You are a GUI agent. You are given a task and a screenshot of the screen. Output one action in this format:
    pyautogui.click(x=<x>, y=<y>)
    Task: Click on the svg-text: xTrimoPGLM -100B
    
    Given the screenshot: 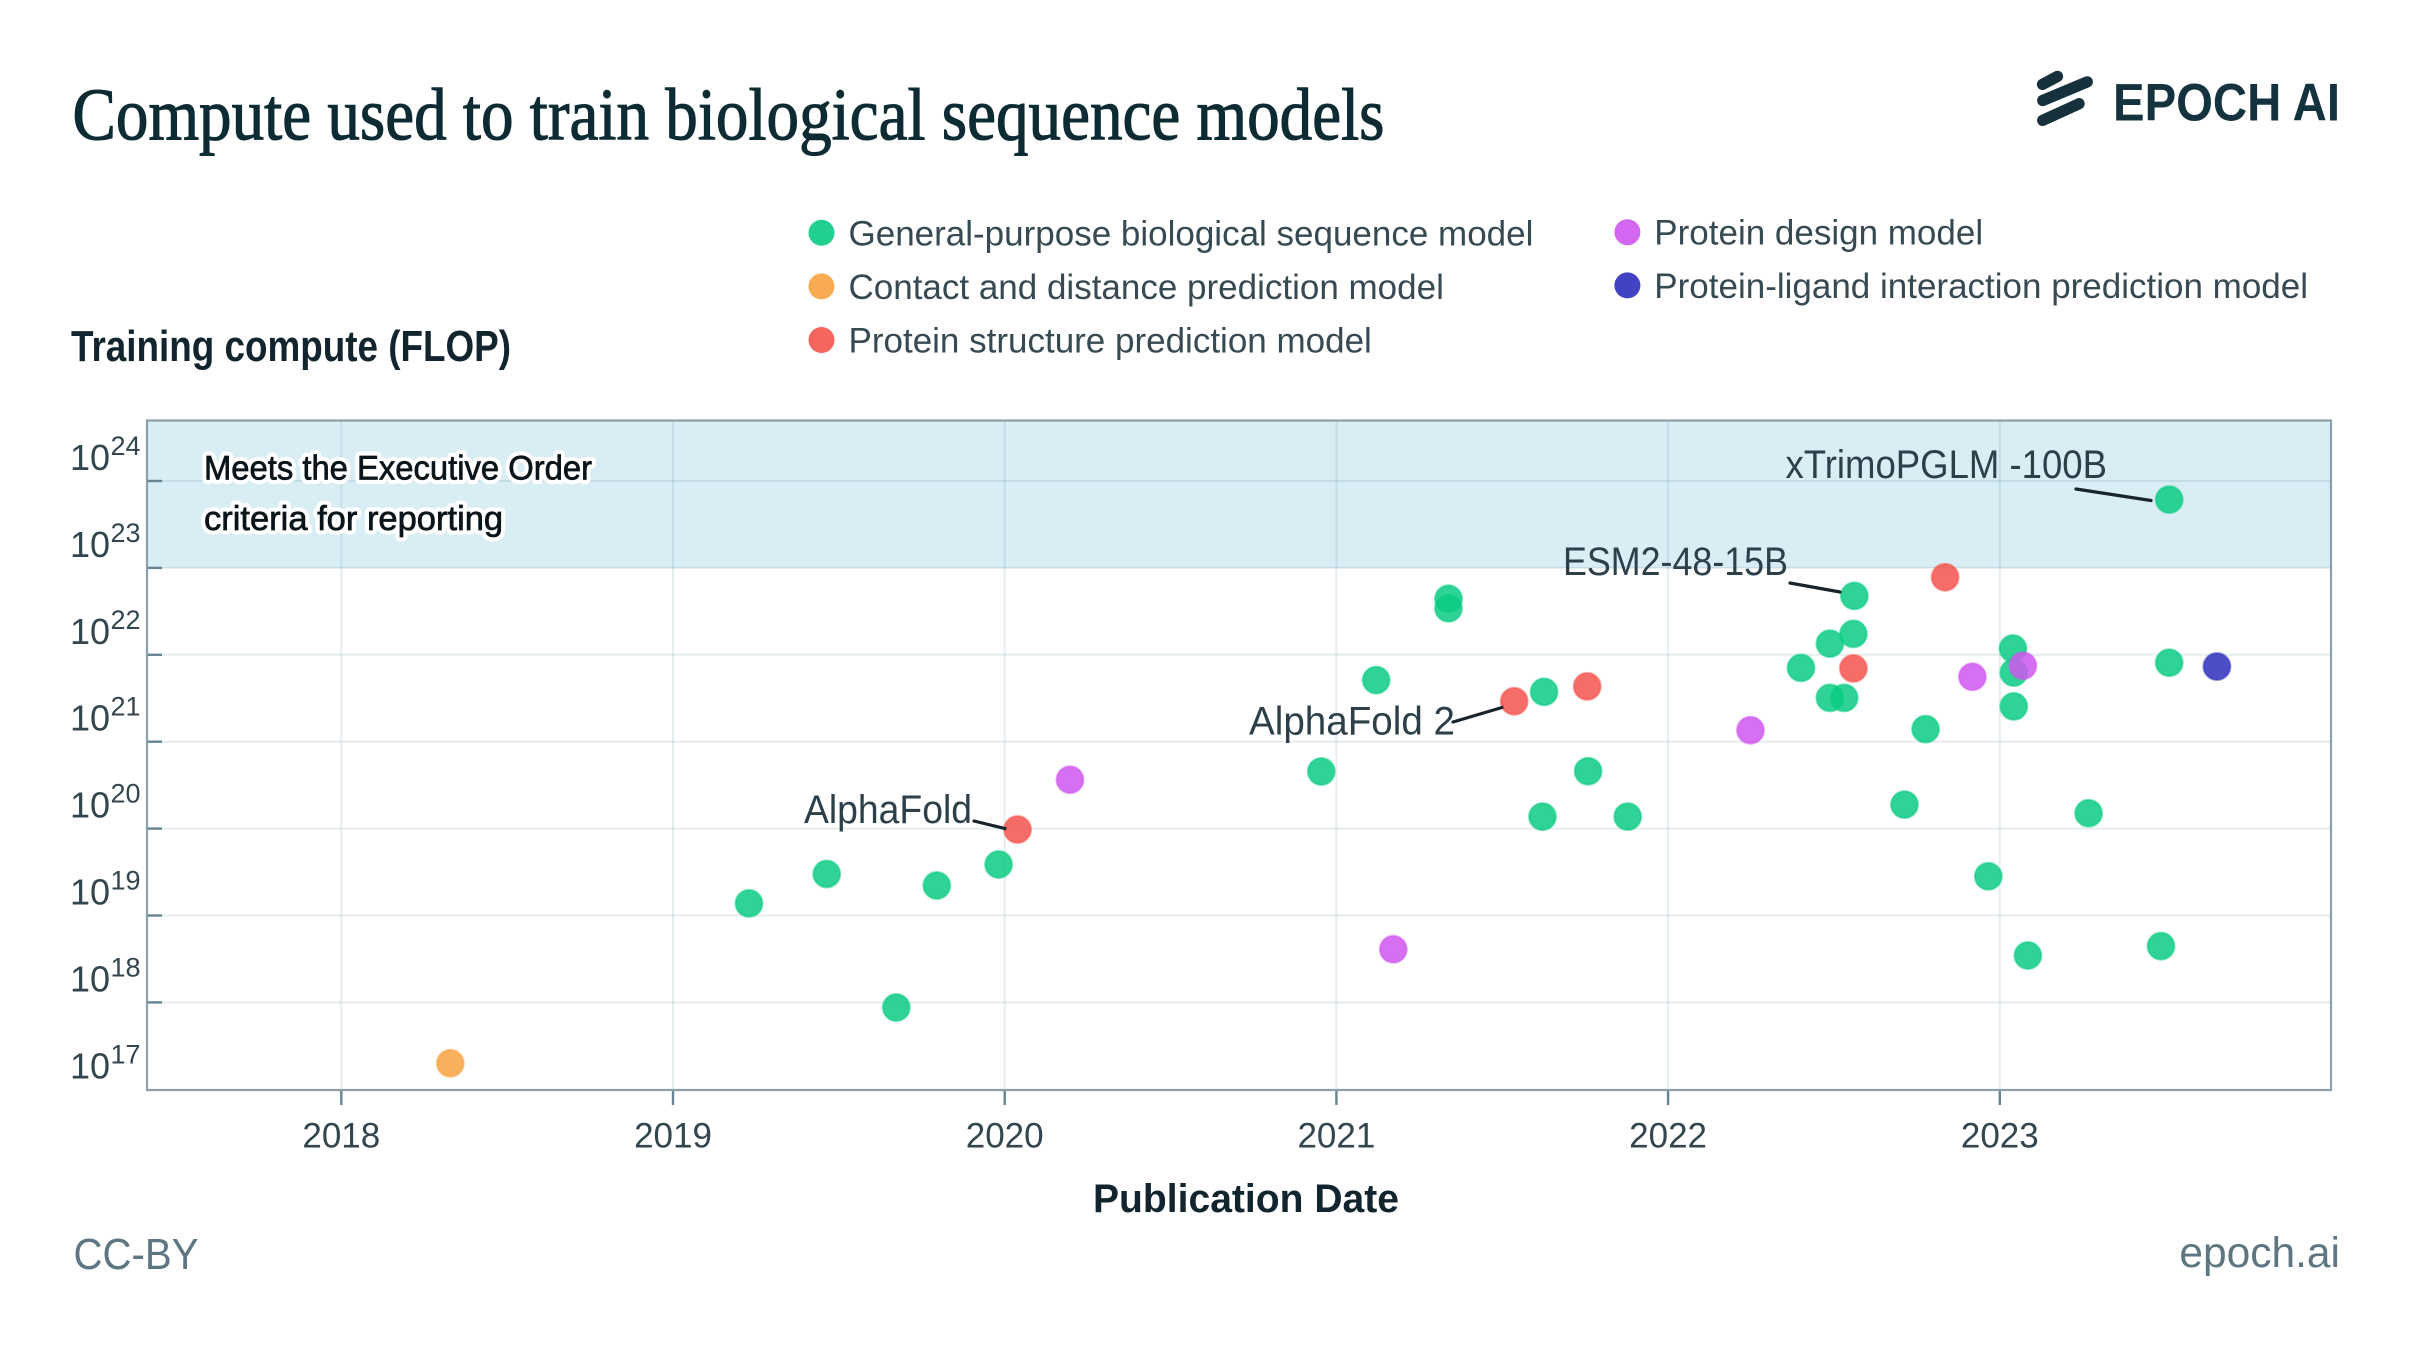 What is the action you would take?
    pyautogui.click(x=1947, y=465)
    